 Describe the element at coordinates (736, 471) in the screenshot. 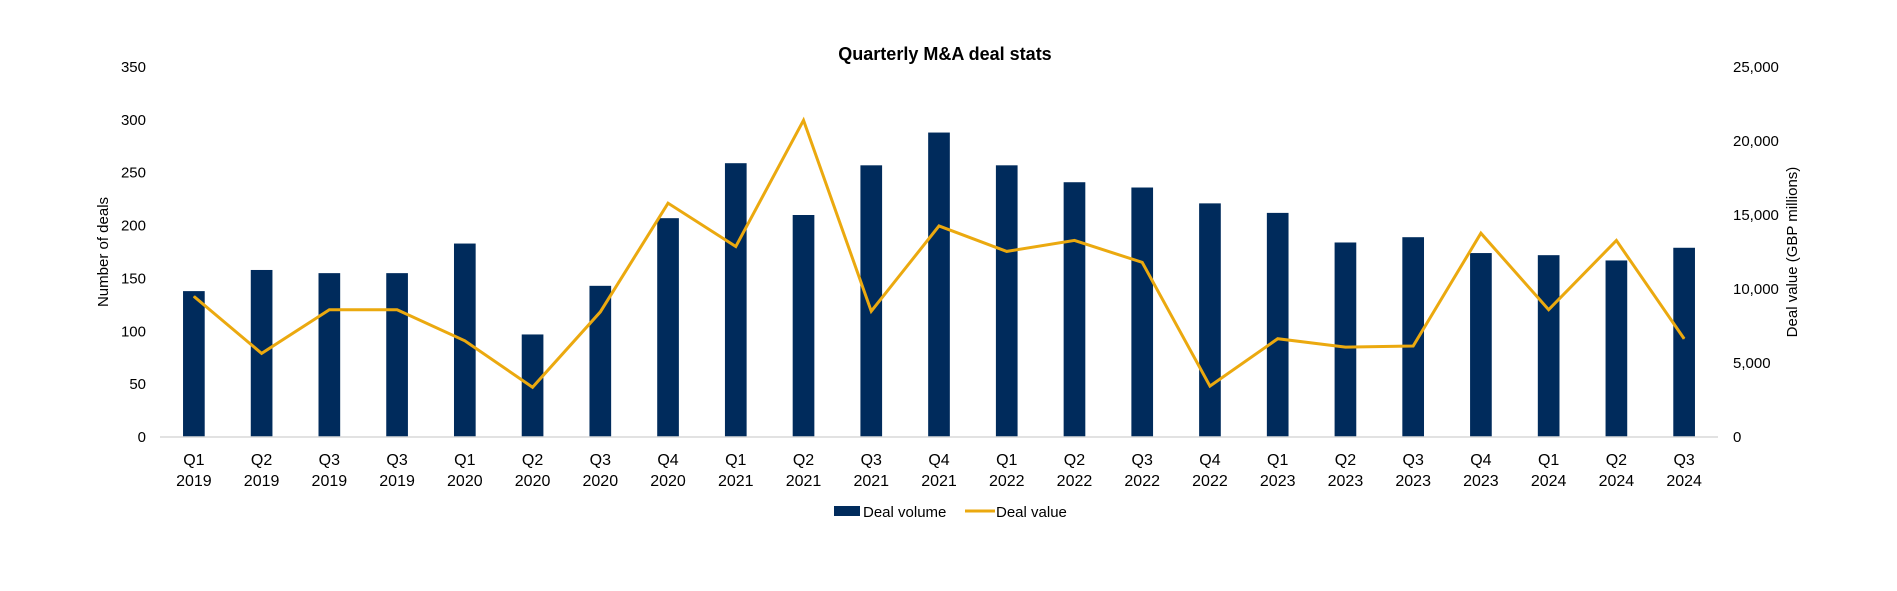

I see `x-tick-label: Q1 2021` at that location.